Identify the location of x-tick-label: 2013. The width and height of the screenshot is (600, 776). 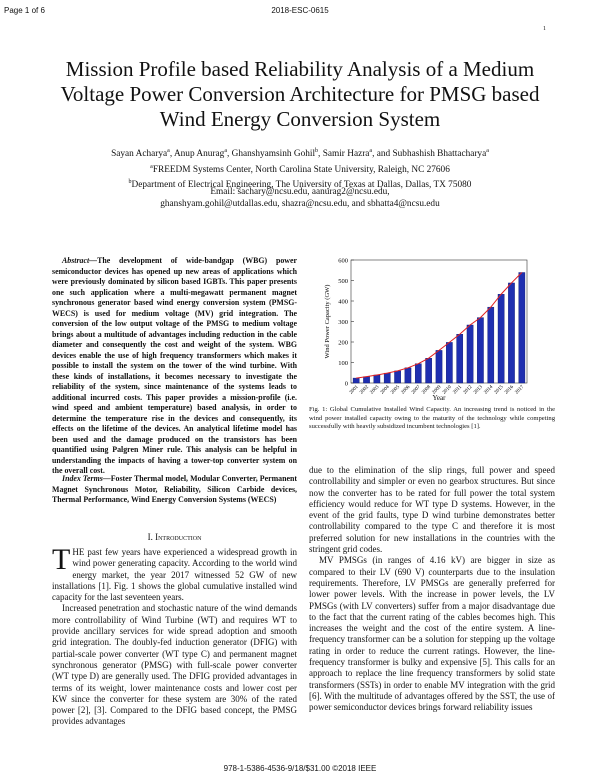
(478, 390).